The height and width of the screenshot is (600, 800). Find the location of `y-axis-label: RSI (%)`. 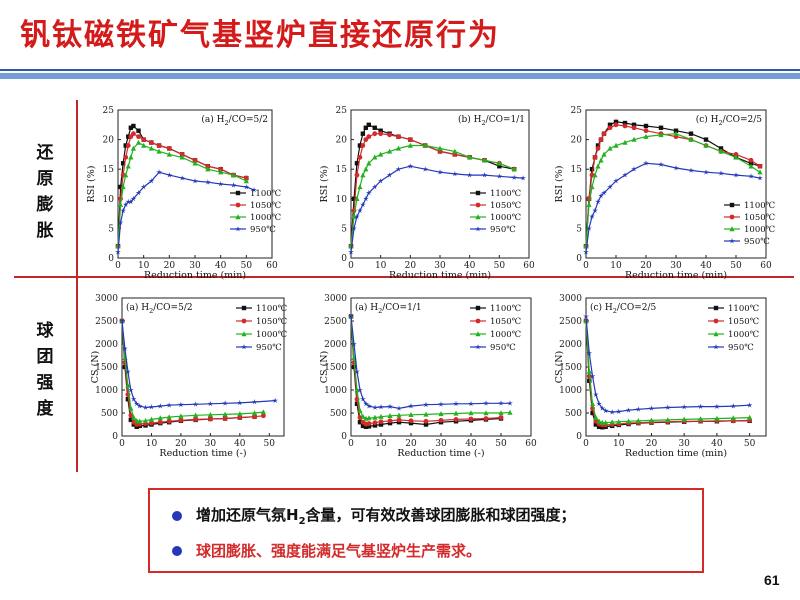

y-axis-label: RSI (%) is located at coordinates (324, 184).